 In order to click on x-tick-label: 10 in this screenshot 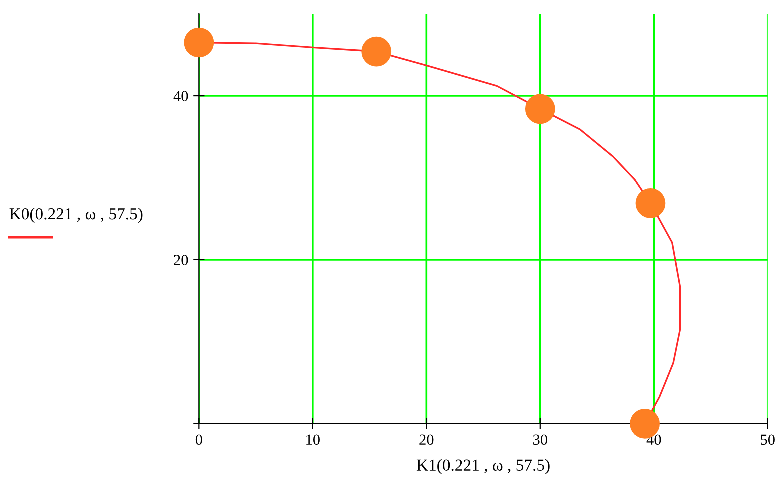, I will do `click(313, 440)`.